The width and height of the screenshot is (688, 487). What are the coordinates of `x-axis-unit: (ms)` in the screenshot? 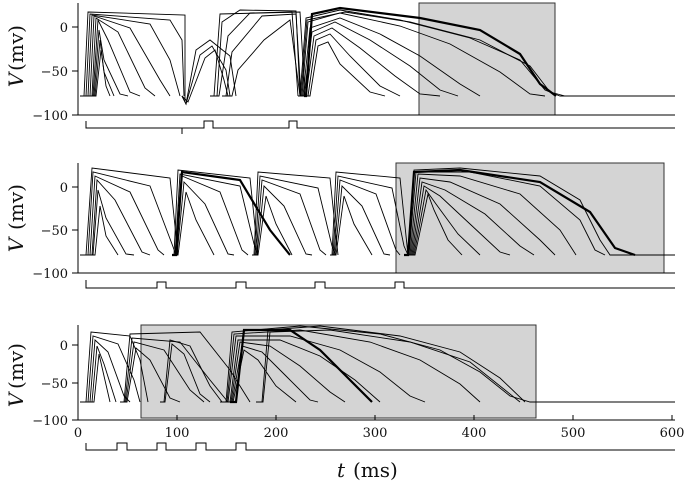 It's located at (375, 470).